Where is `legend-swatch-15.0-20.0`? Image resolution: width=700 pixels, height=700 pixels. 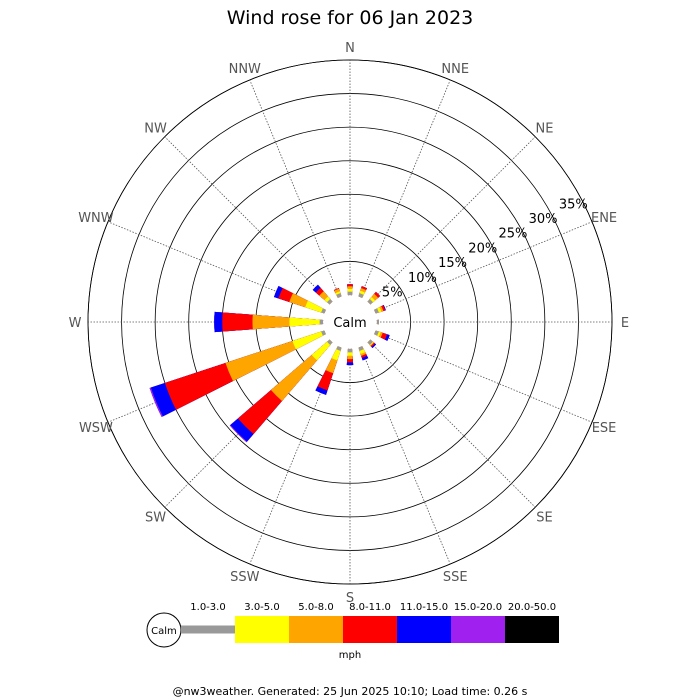
legend-swatch-15.0-20.0 is located at coordinates (478, 629).